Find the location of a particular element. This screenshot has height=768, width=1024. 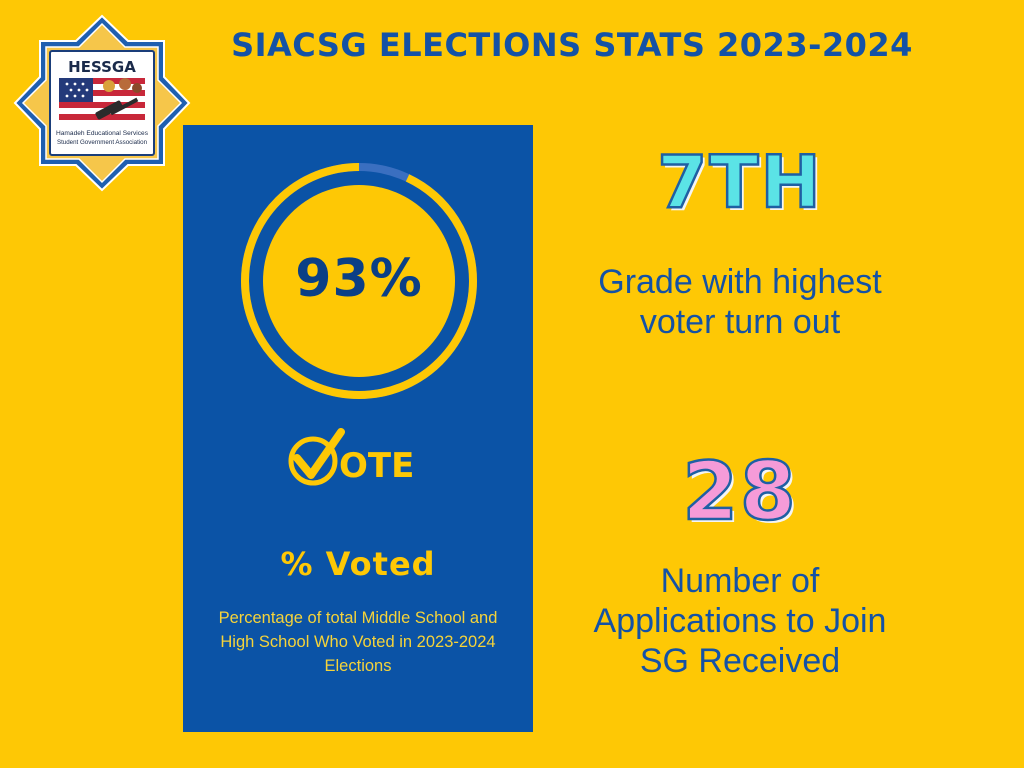

ring-progress is located at coordinates (359, 281).